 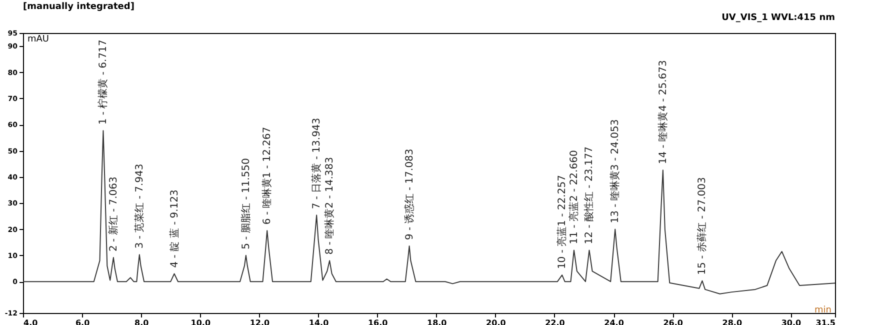 What do you see at coordinates (316, 164) in the screenshot?
I see `annotation: 7 - 日落黄 - 13.943` at bounding box center [316, 164].